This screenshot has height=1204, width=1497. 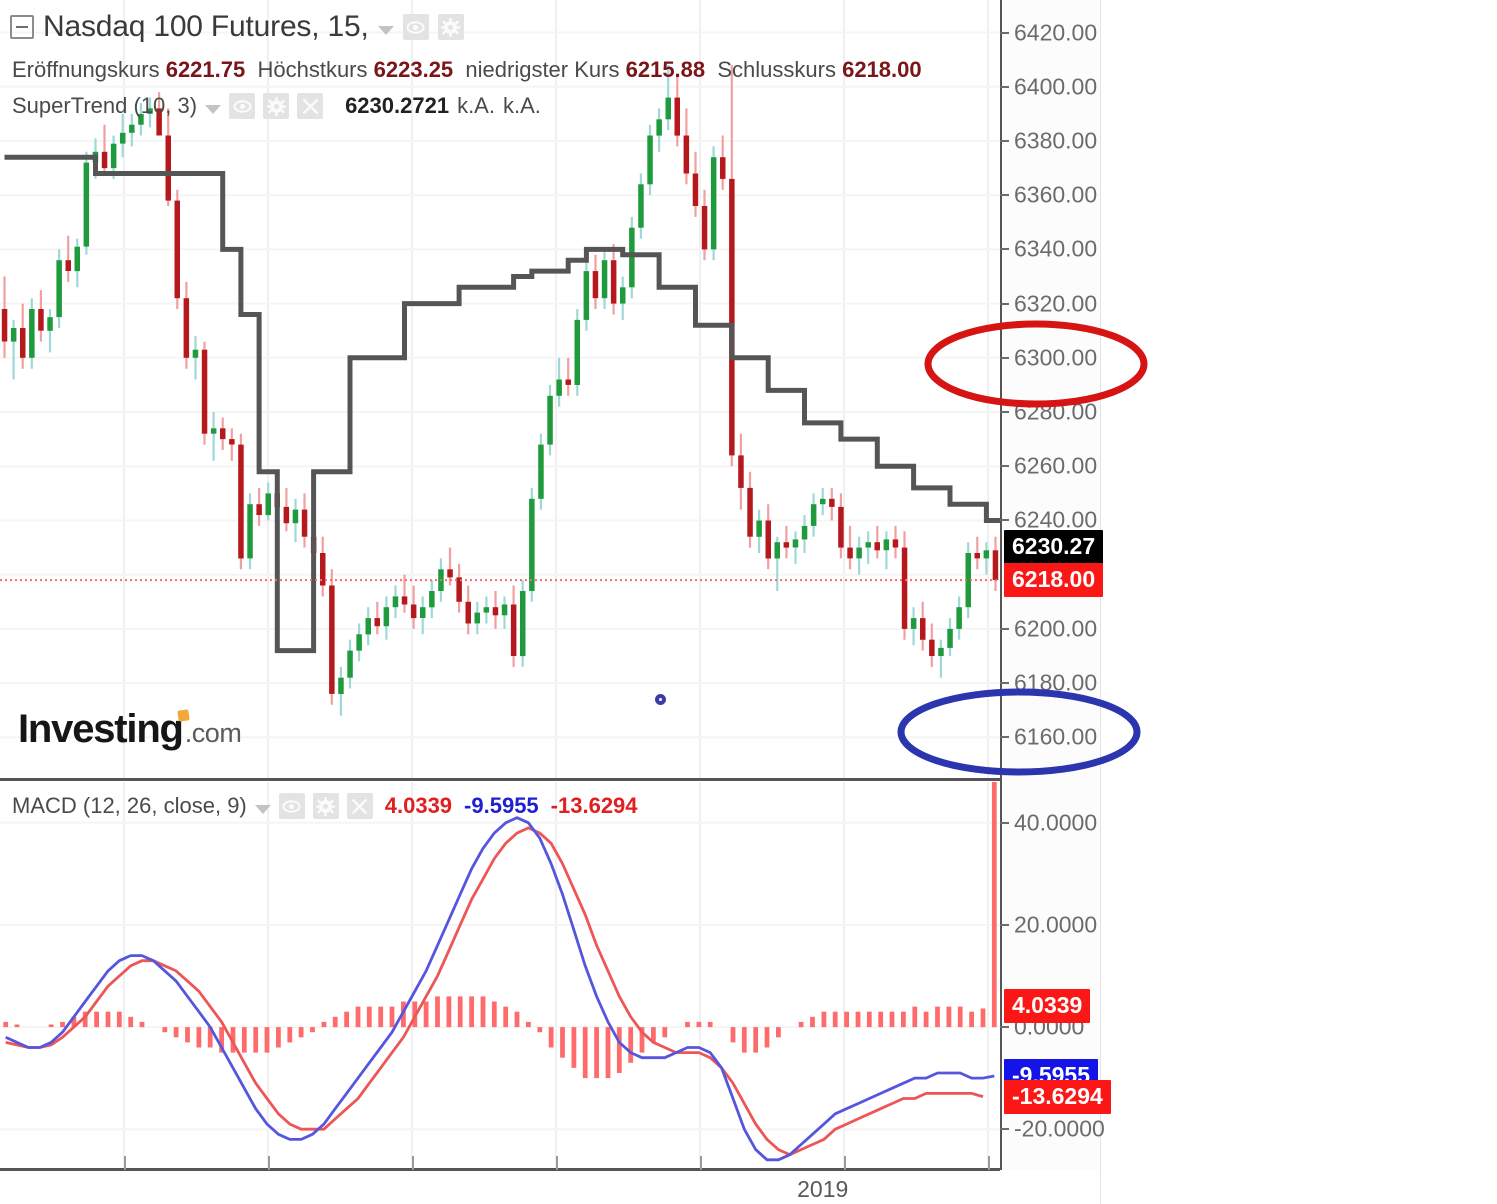 I want to click on supertrend-na-1: k.A., so click(x=476, y=105).